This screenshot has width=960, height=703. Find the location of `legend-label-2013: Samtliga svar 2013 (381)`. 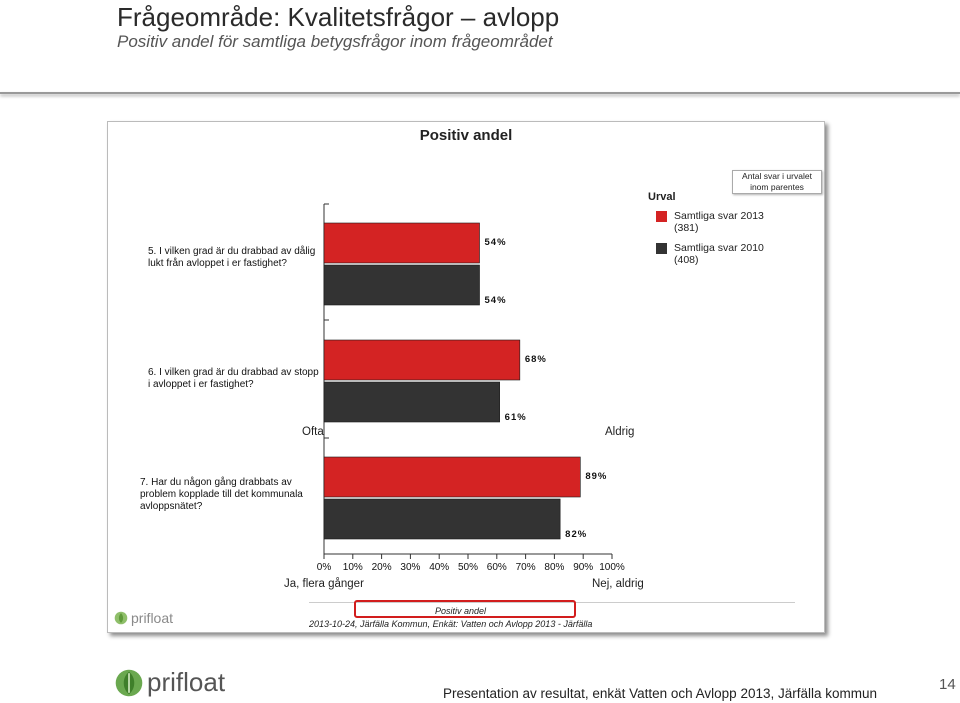

legend-label-2013: Samtliga svar 2013 (381) is located at coordinates (719, 222).